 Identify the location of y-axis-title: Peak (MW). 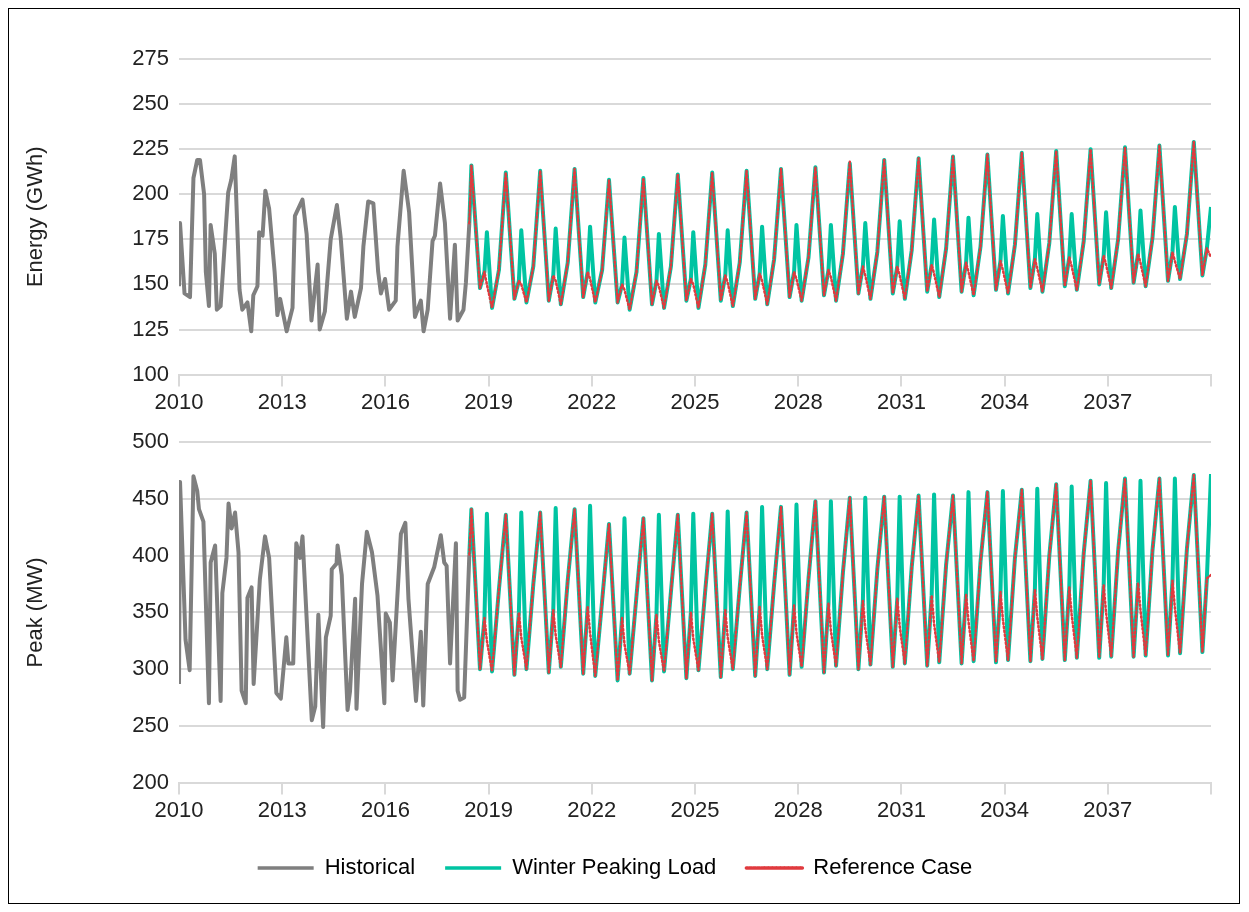
(35, 612).